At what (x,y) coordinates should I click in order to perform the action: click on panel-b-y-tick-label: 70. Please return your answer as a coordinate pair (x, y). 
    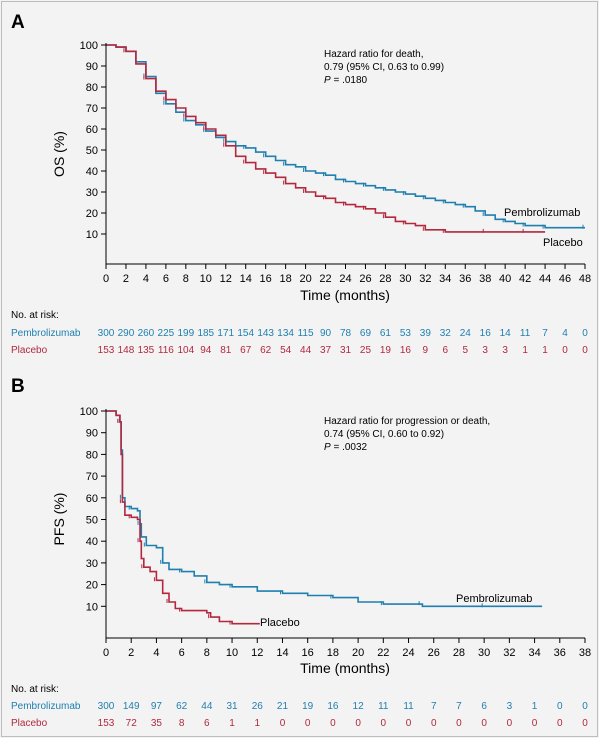
    Looking at the image, I should click on (92, 477).